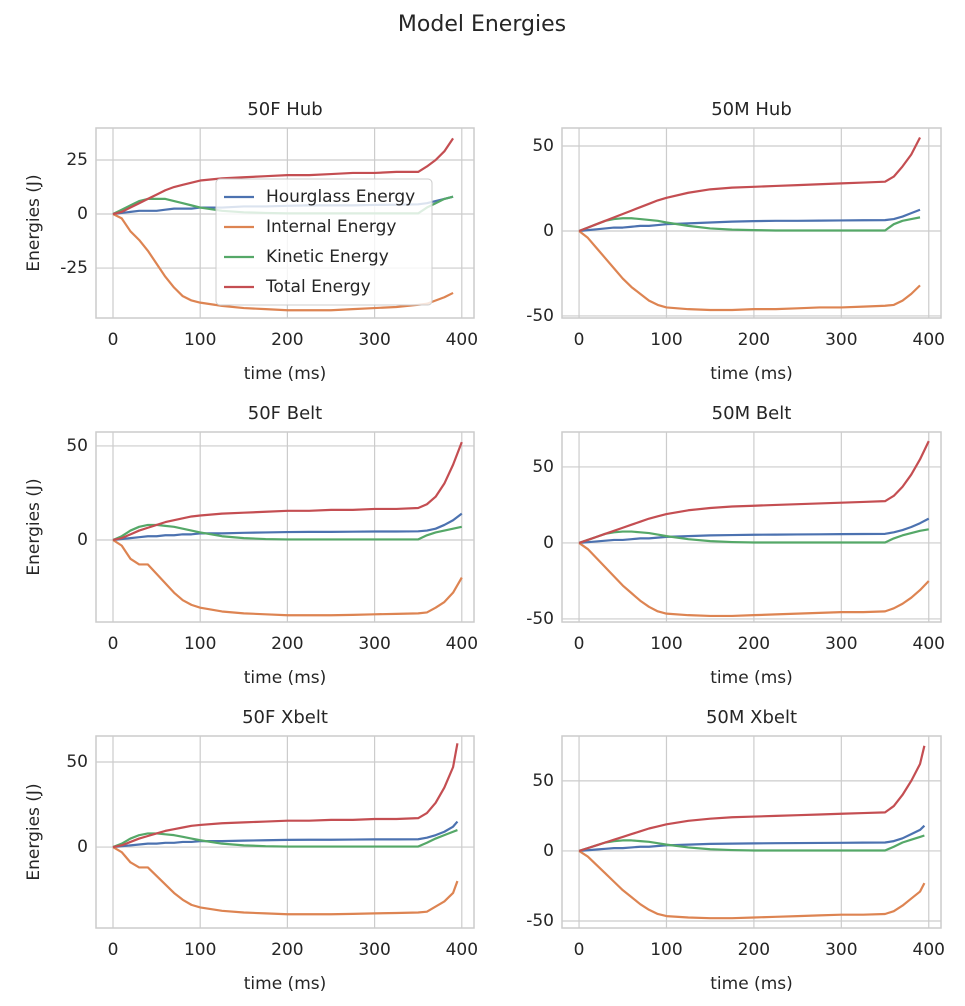 This screenshot has height=1006, width=965. What do you see at coordinates (482, 24) in the screenshot?
I see `figure-title: Model Energies` at bounding box center [482, 24].